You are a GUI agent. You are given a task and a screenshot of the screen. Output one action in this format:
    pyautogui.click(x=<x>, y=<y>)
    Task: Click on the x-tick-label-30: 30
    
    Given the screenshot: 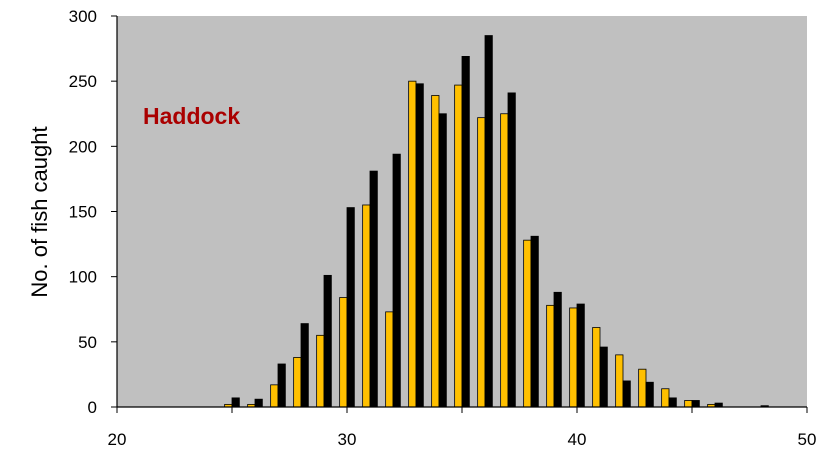 What is the action you would take?
    pyautogui.click(x=347, y=439)
    